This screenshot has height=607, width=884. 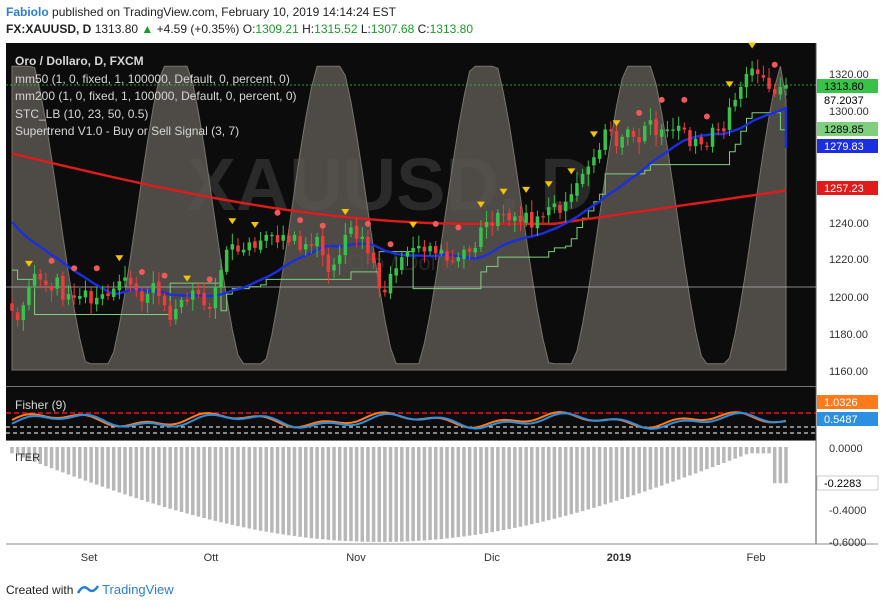 I want to click on time-tick-label: Ott, so click(x=211, y=558).